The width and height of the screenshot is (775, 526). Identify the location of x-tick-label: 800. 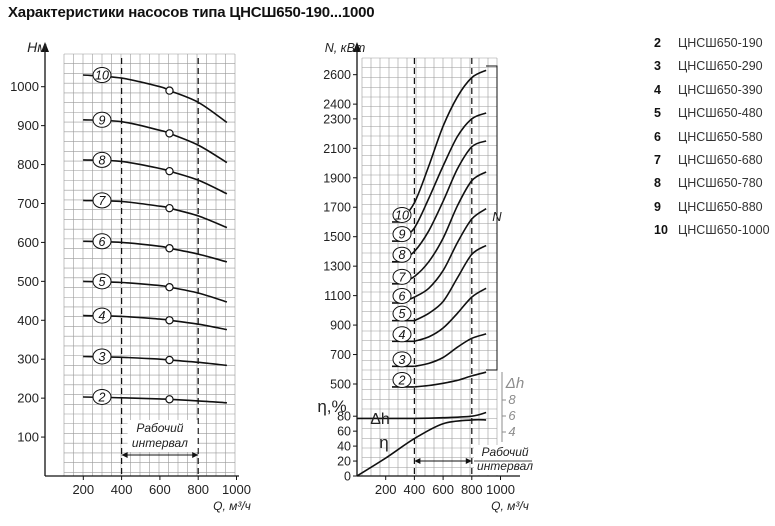
(198, 489).